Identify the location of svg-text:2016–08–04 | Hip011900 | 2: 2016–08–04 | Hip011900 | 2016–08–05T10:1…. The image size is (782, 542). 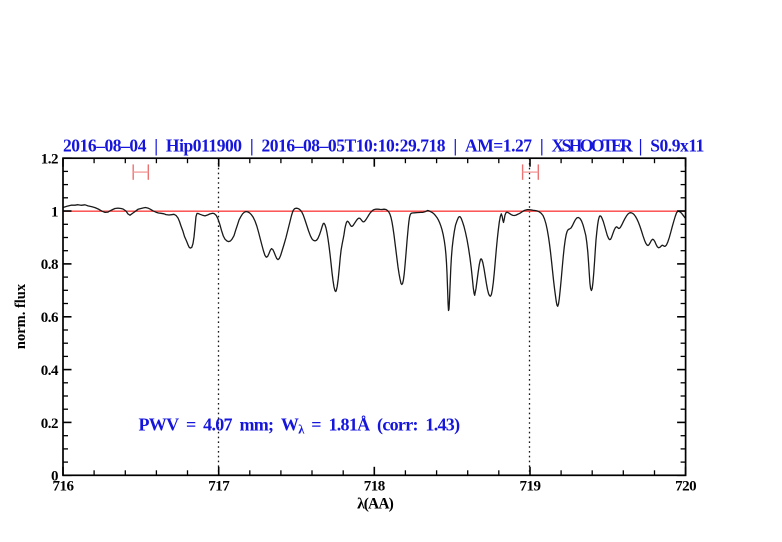
(383, 145).